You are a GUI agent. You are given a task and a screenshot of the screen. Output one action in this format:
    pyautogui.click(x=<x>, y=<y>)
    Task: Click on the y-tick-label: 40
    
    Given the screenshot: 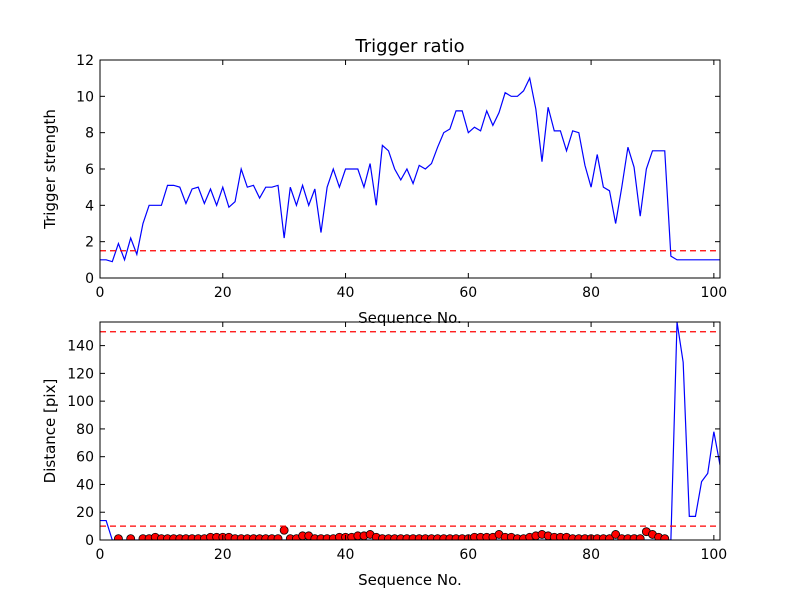 What is the action you would take?
    pyautogui.click(x=85, y=485)
    